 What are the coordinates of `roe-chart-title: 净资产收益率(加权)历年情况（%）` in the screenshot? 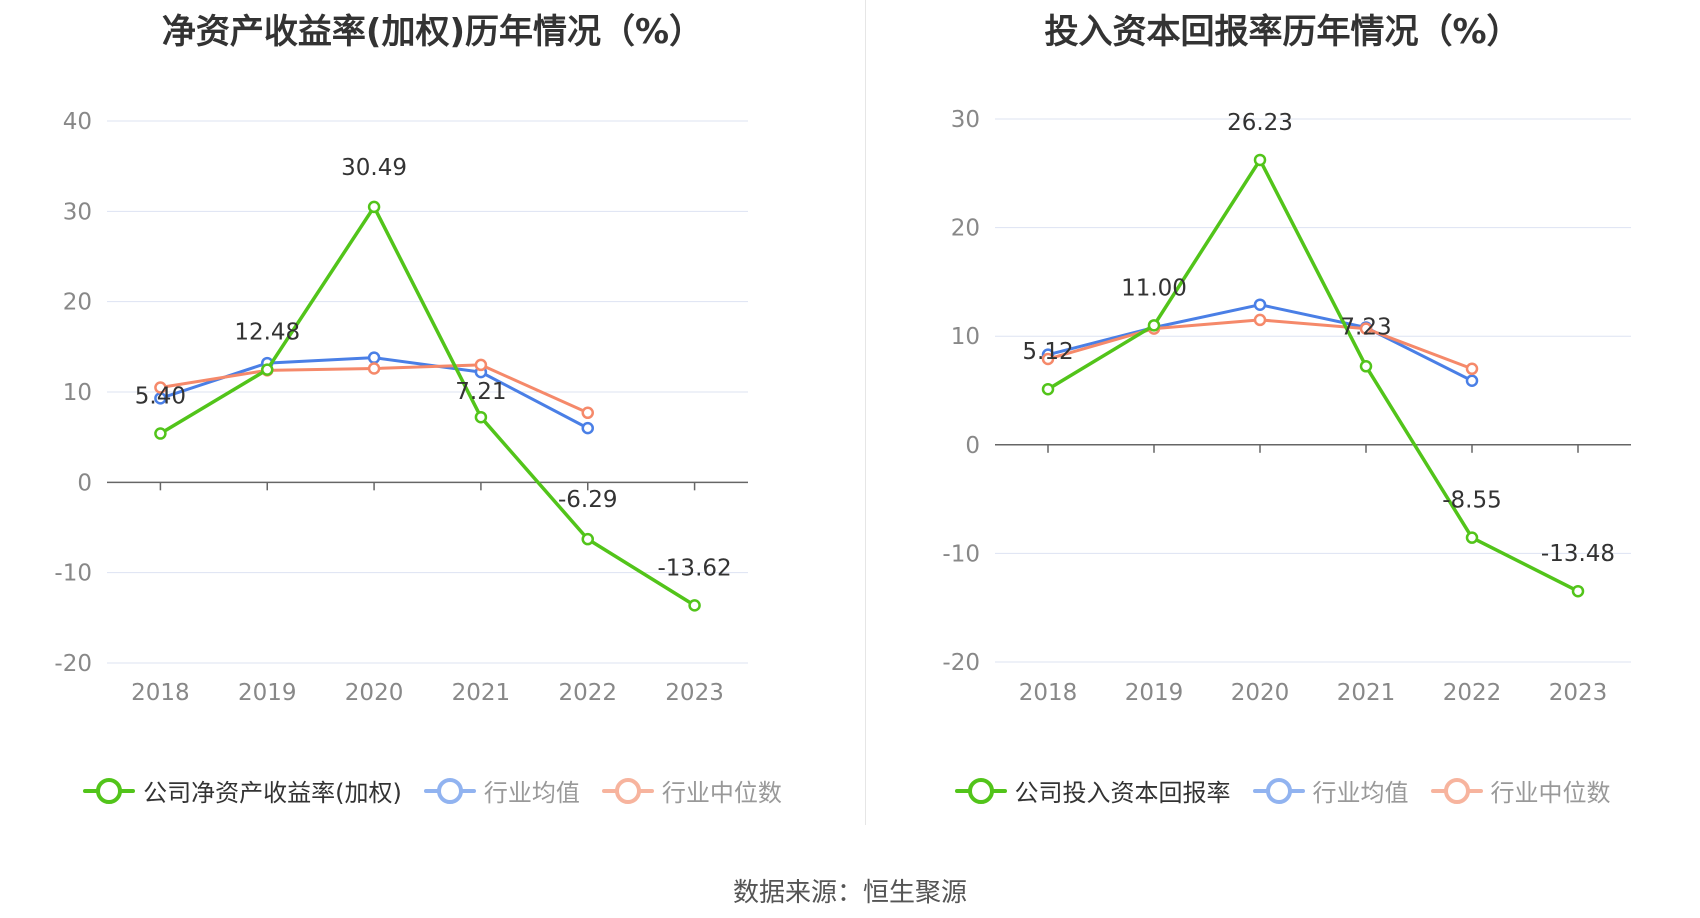 It's located at (432, 32).